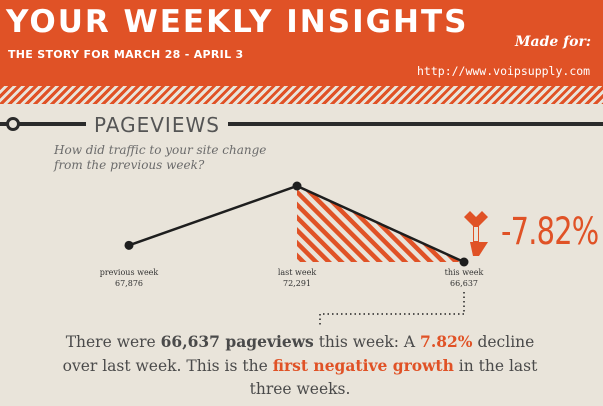  Describe the element at coordinates (464, 262) in the screenshot. I see `data-point-this-week` at that location.